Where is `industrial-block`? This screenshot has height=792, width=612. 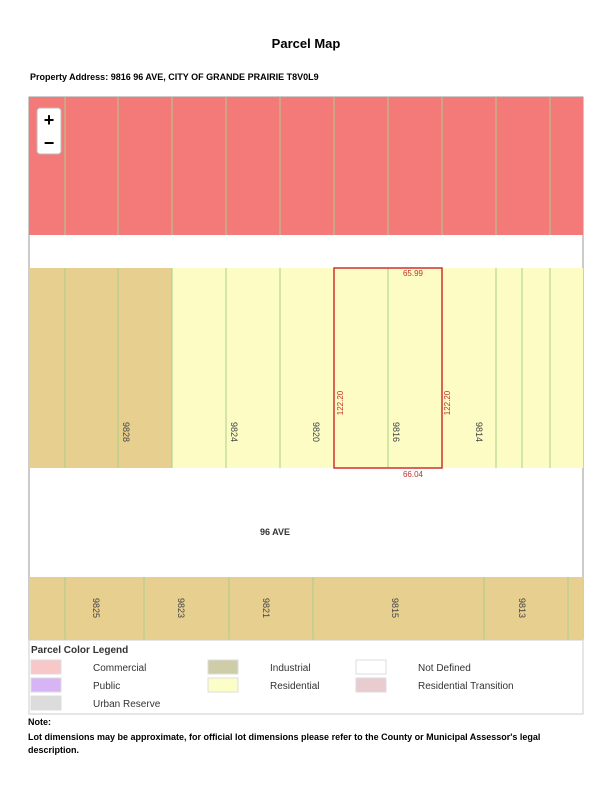
industrial-block is located at coordinates (100, 368).